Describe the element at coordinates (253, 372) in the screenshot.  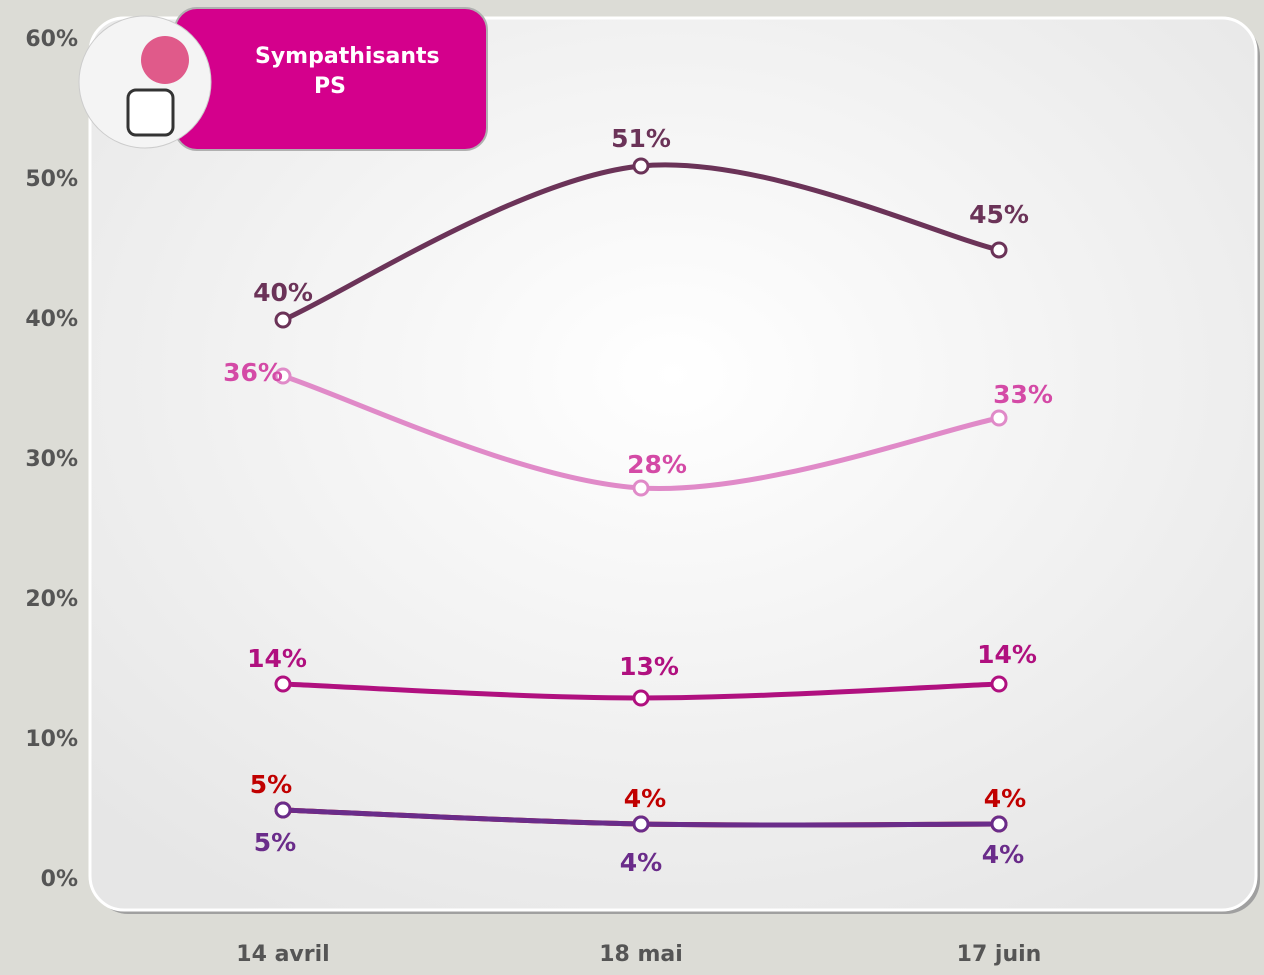
I see `data-label: 36%` at that location.